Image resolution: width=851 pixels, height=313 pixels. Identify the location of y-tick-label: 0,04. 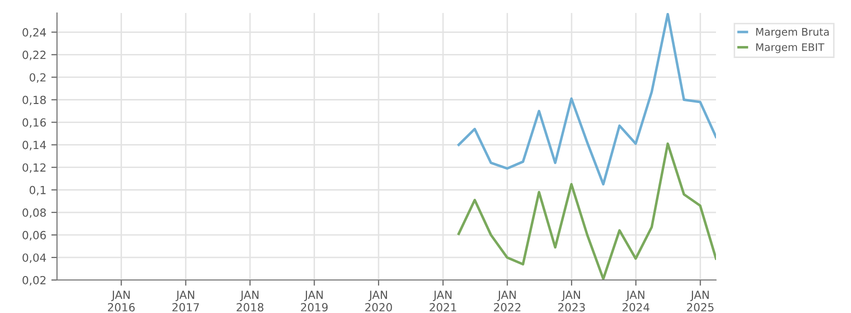
(34, 258).